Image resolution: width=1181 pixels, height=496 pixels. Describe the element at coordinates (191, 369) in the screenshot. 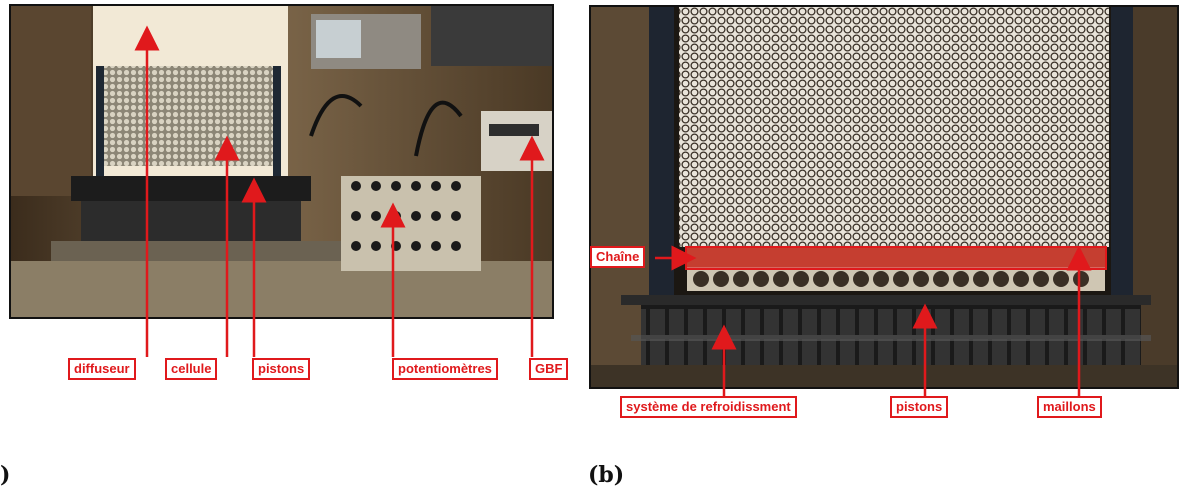

I see `label-cellule: cellule` at that location.